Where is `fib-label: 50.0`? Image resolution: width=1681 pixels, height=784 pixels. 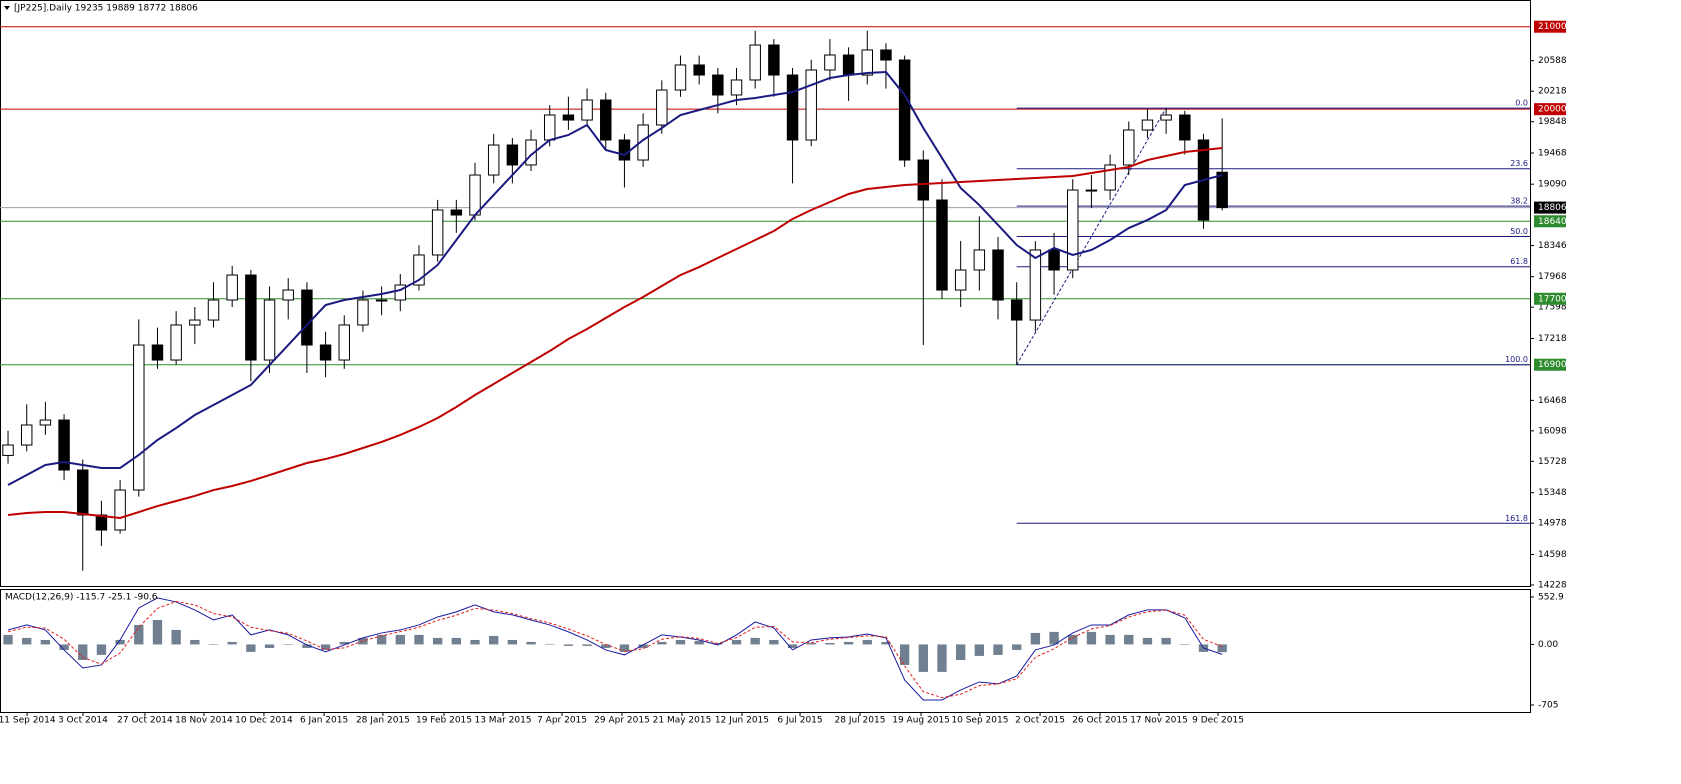
fib-label: 50.0 is located at coordinates (1519, 231).